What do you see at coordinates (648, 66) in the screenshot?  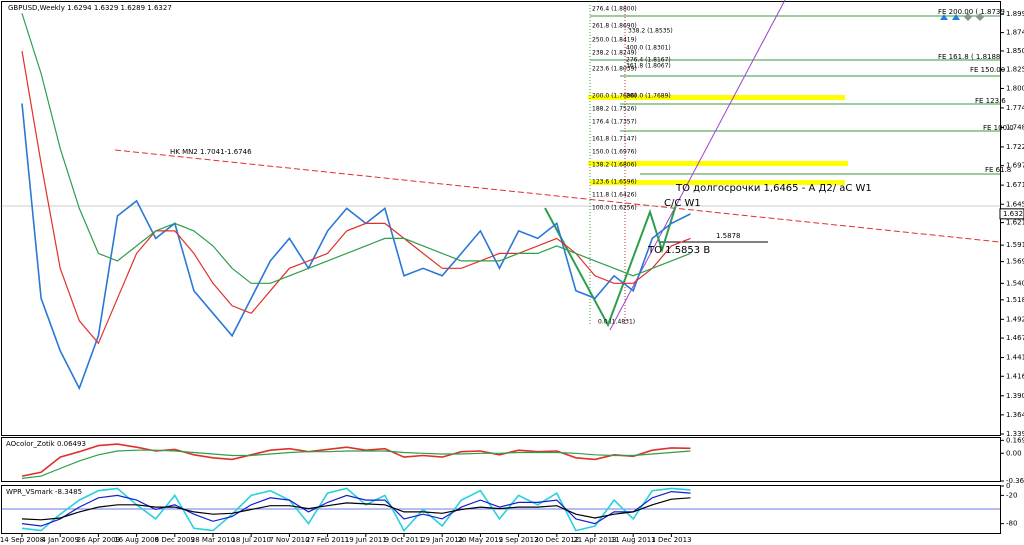 I see `annotation: 361.8 (1.8067)` at bounding box center [648, 66].